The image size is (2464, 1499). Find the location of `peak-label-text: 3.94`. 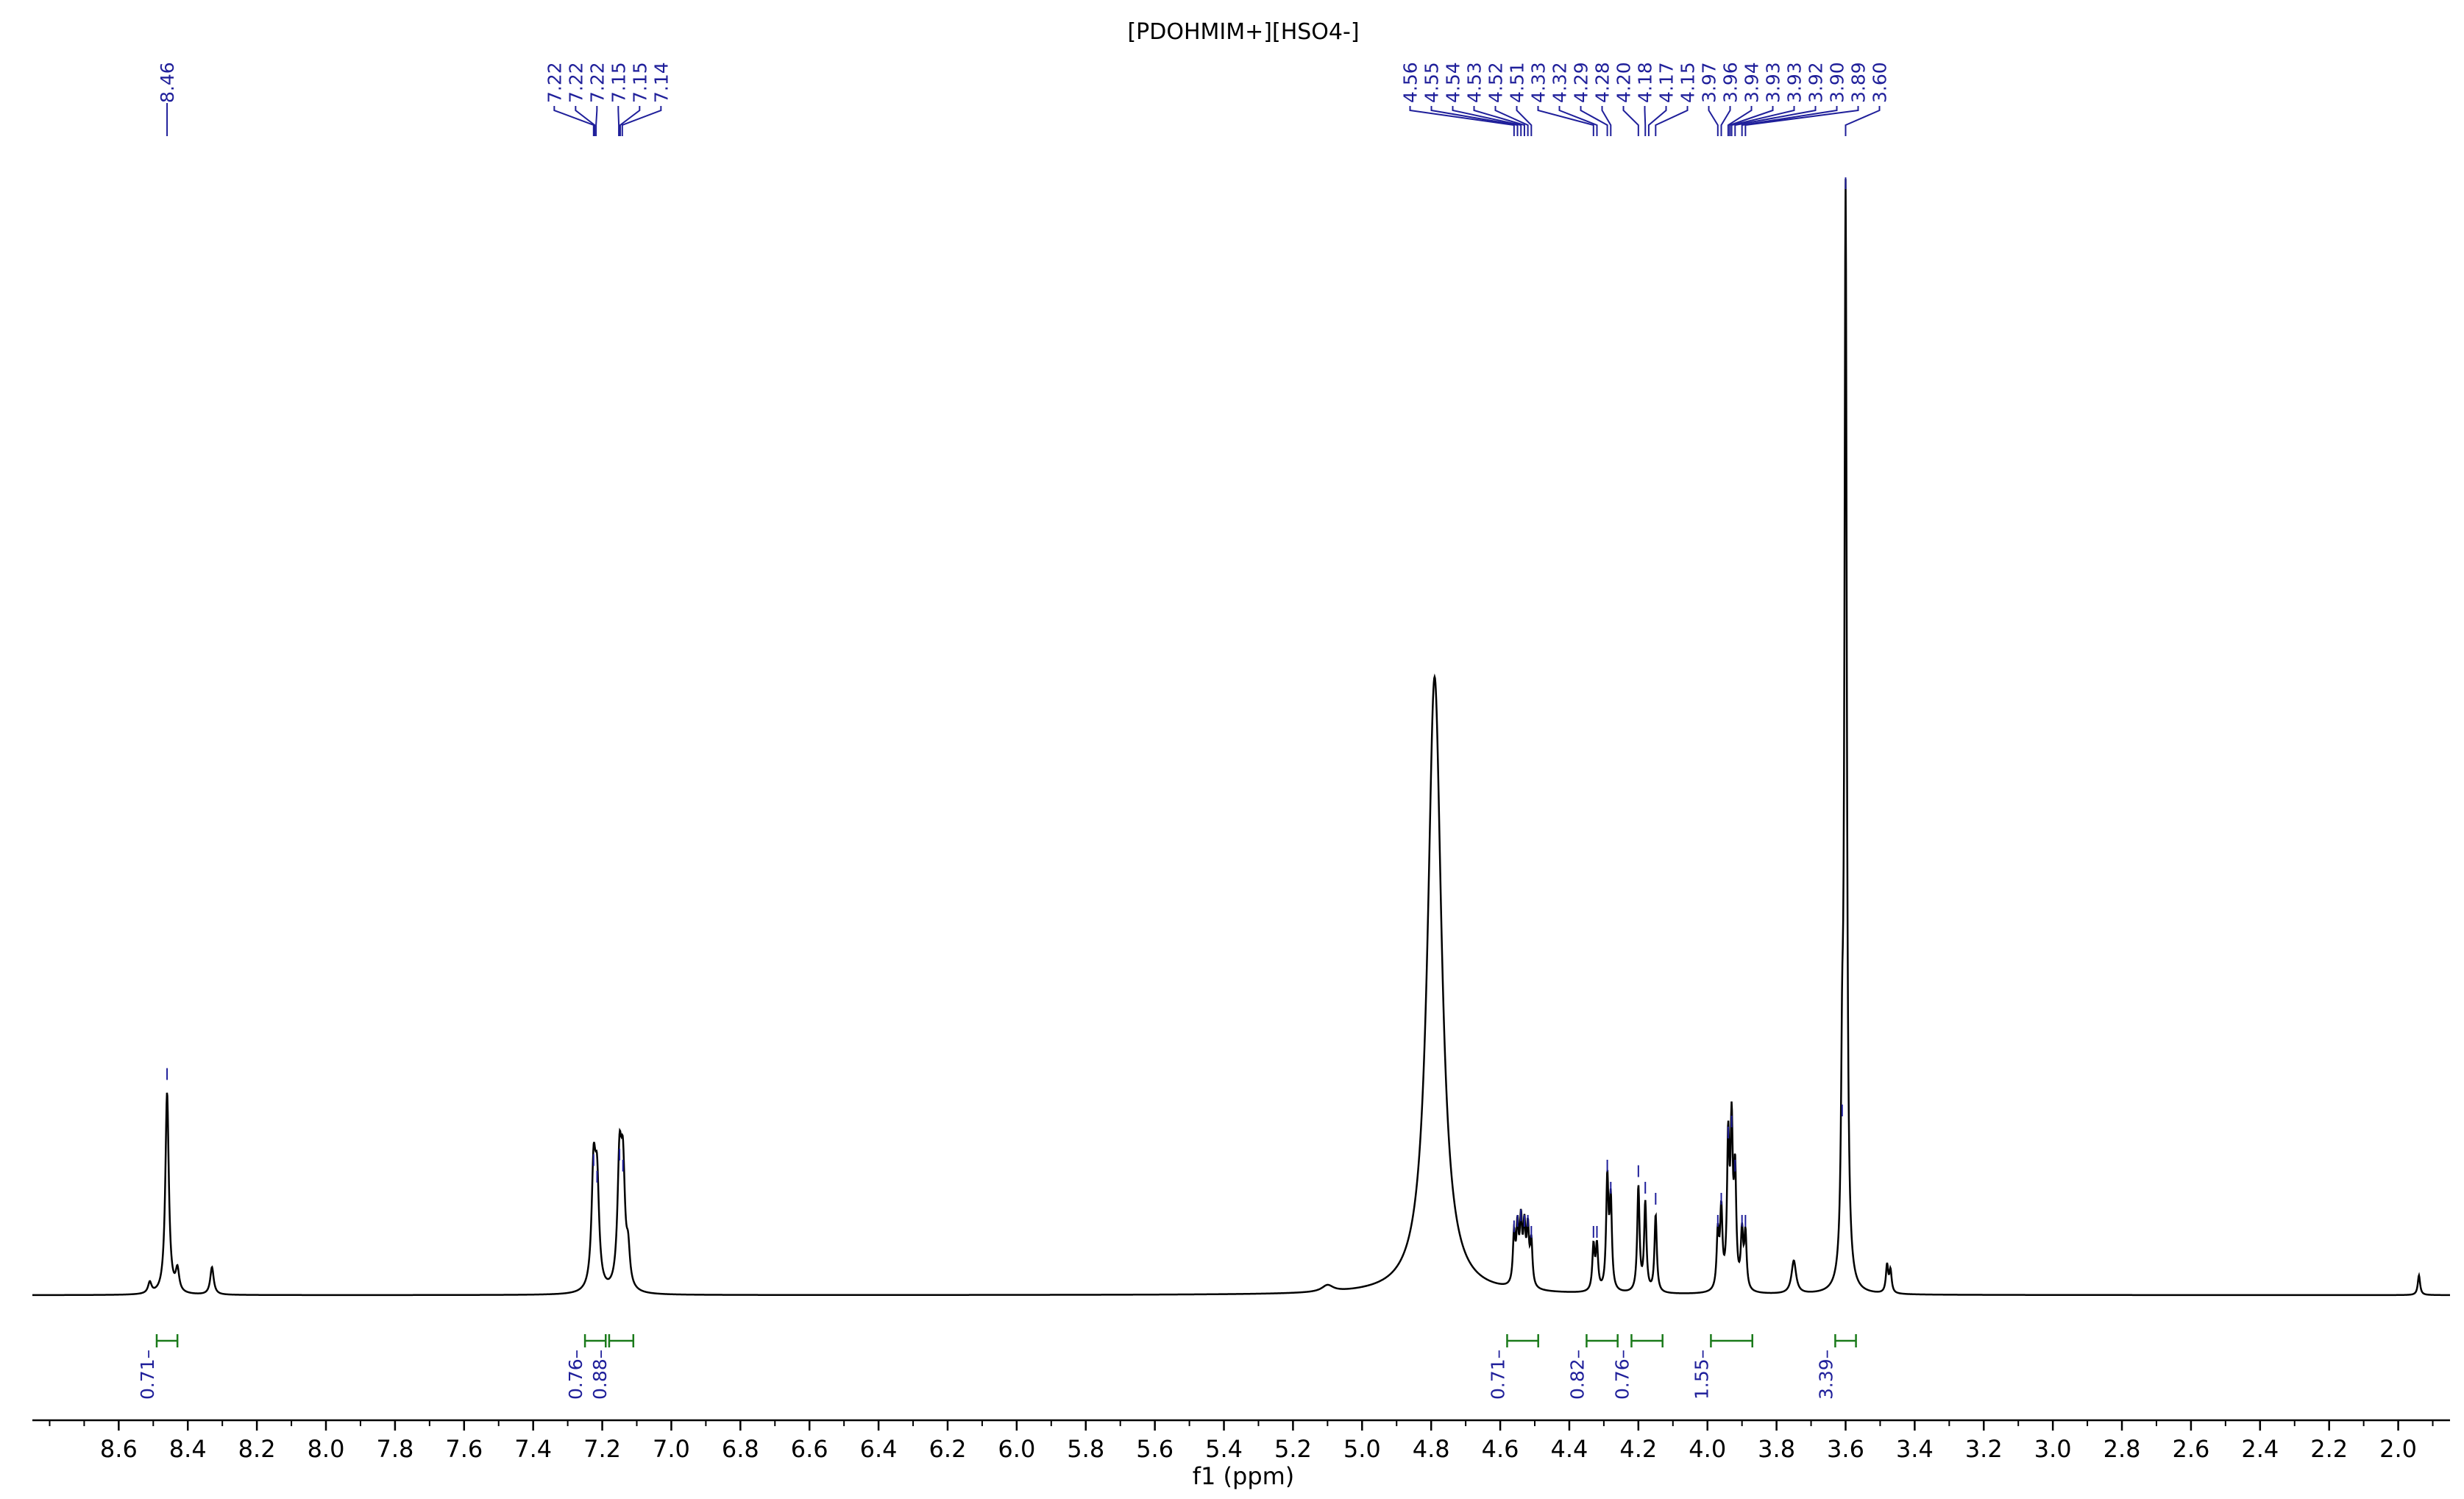

peak-label-text: 3.94 is located at coordinates (1752, 82).